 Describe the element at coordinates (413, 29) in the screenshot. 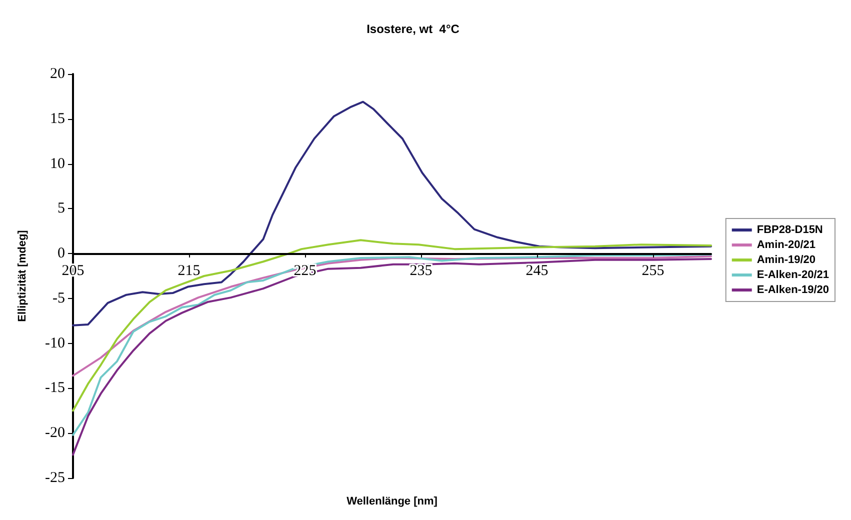

I see `chart-title: Isostere, wt 4°C` at that location.